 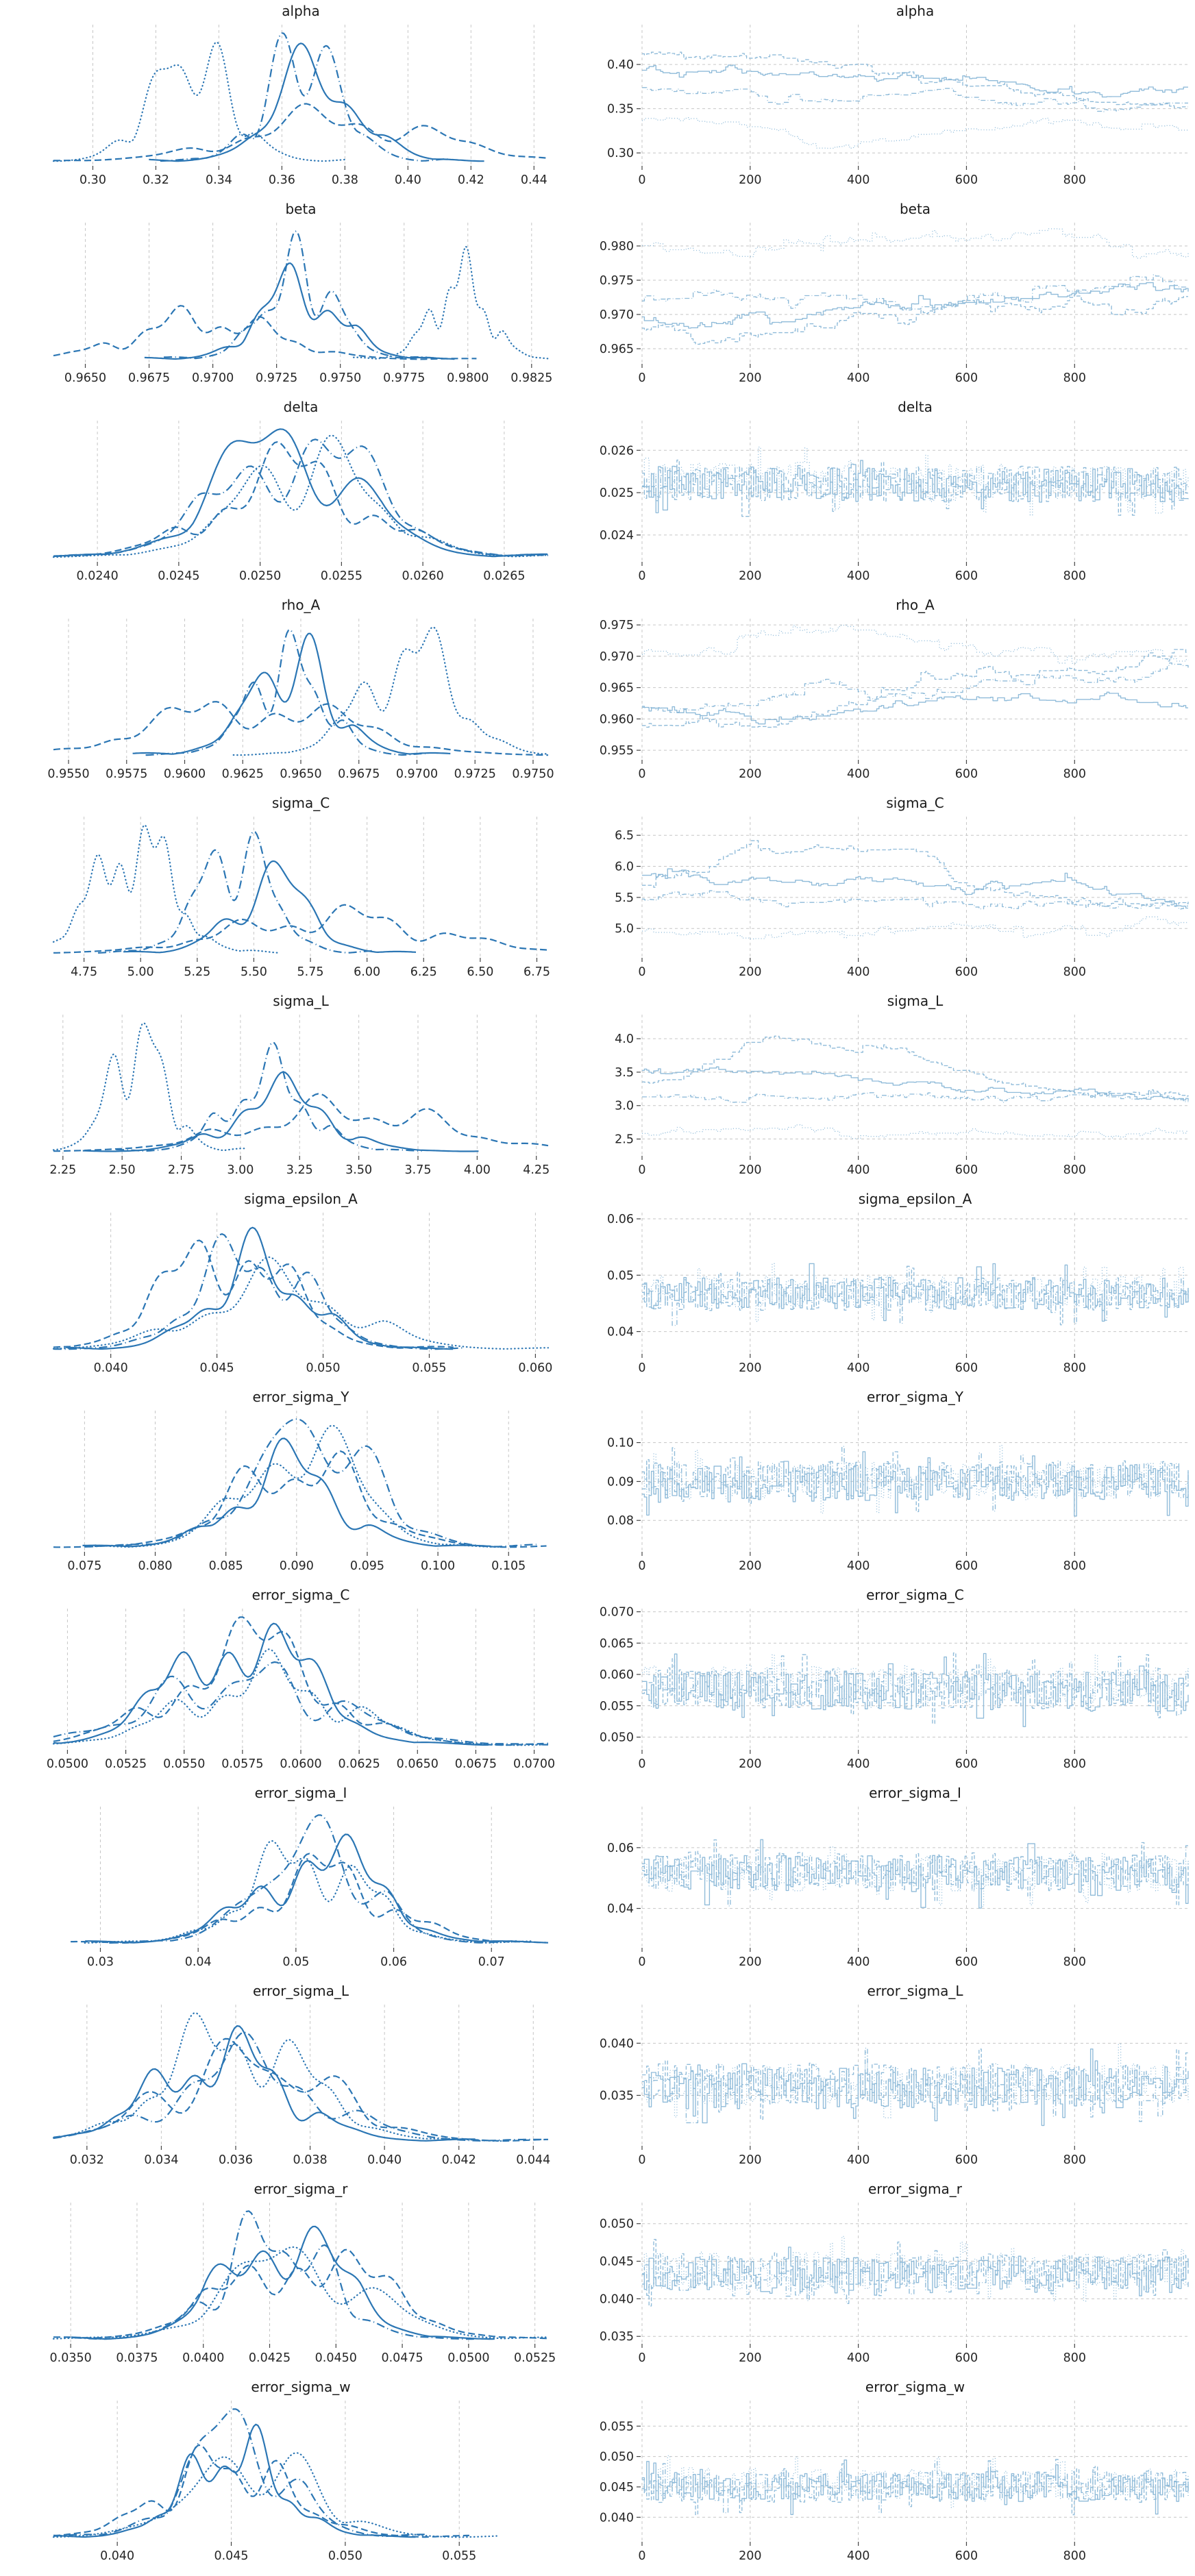 I want to click on y-tick-label: 0.050, so click(x=617, y=2457).